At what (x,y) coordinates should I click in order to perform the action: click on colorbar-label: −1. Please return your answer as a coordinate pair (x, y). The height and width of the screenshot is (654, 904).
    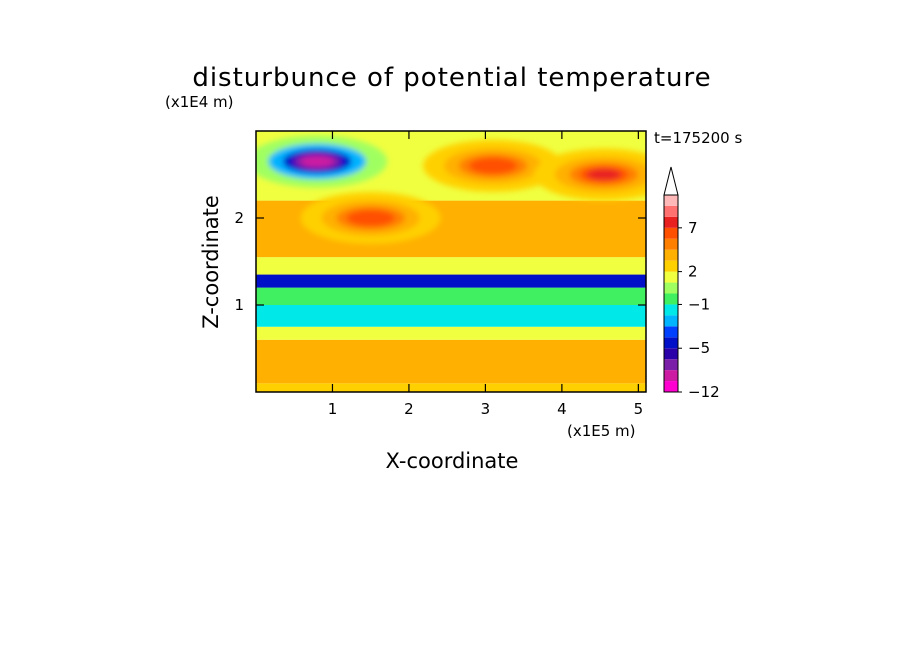
    Looking at the image, I should click on (699, 304).